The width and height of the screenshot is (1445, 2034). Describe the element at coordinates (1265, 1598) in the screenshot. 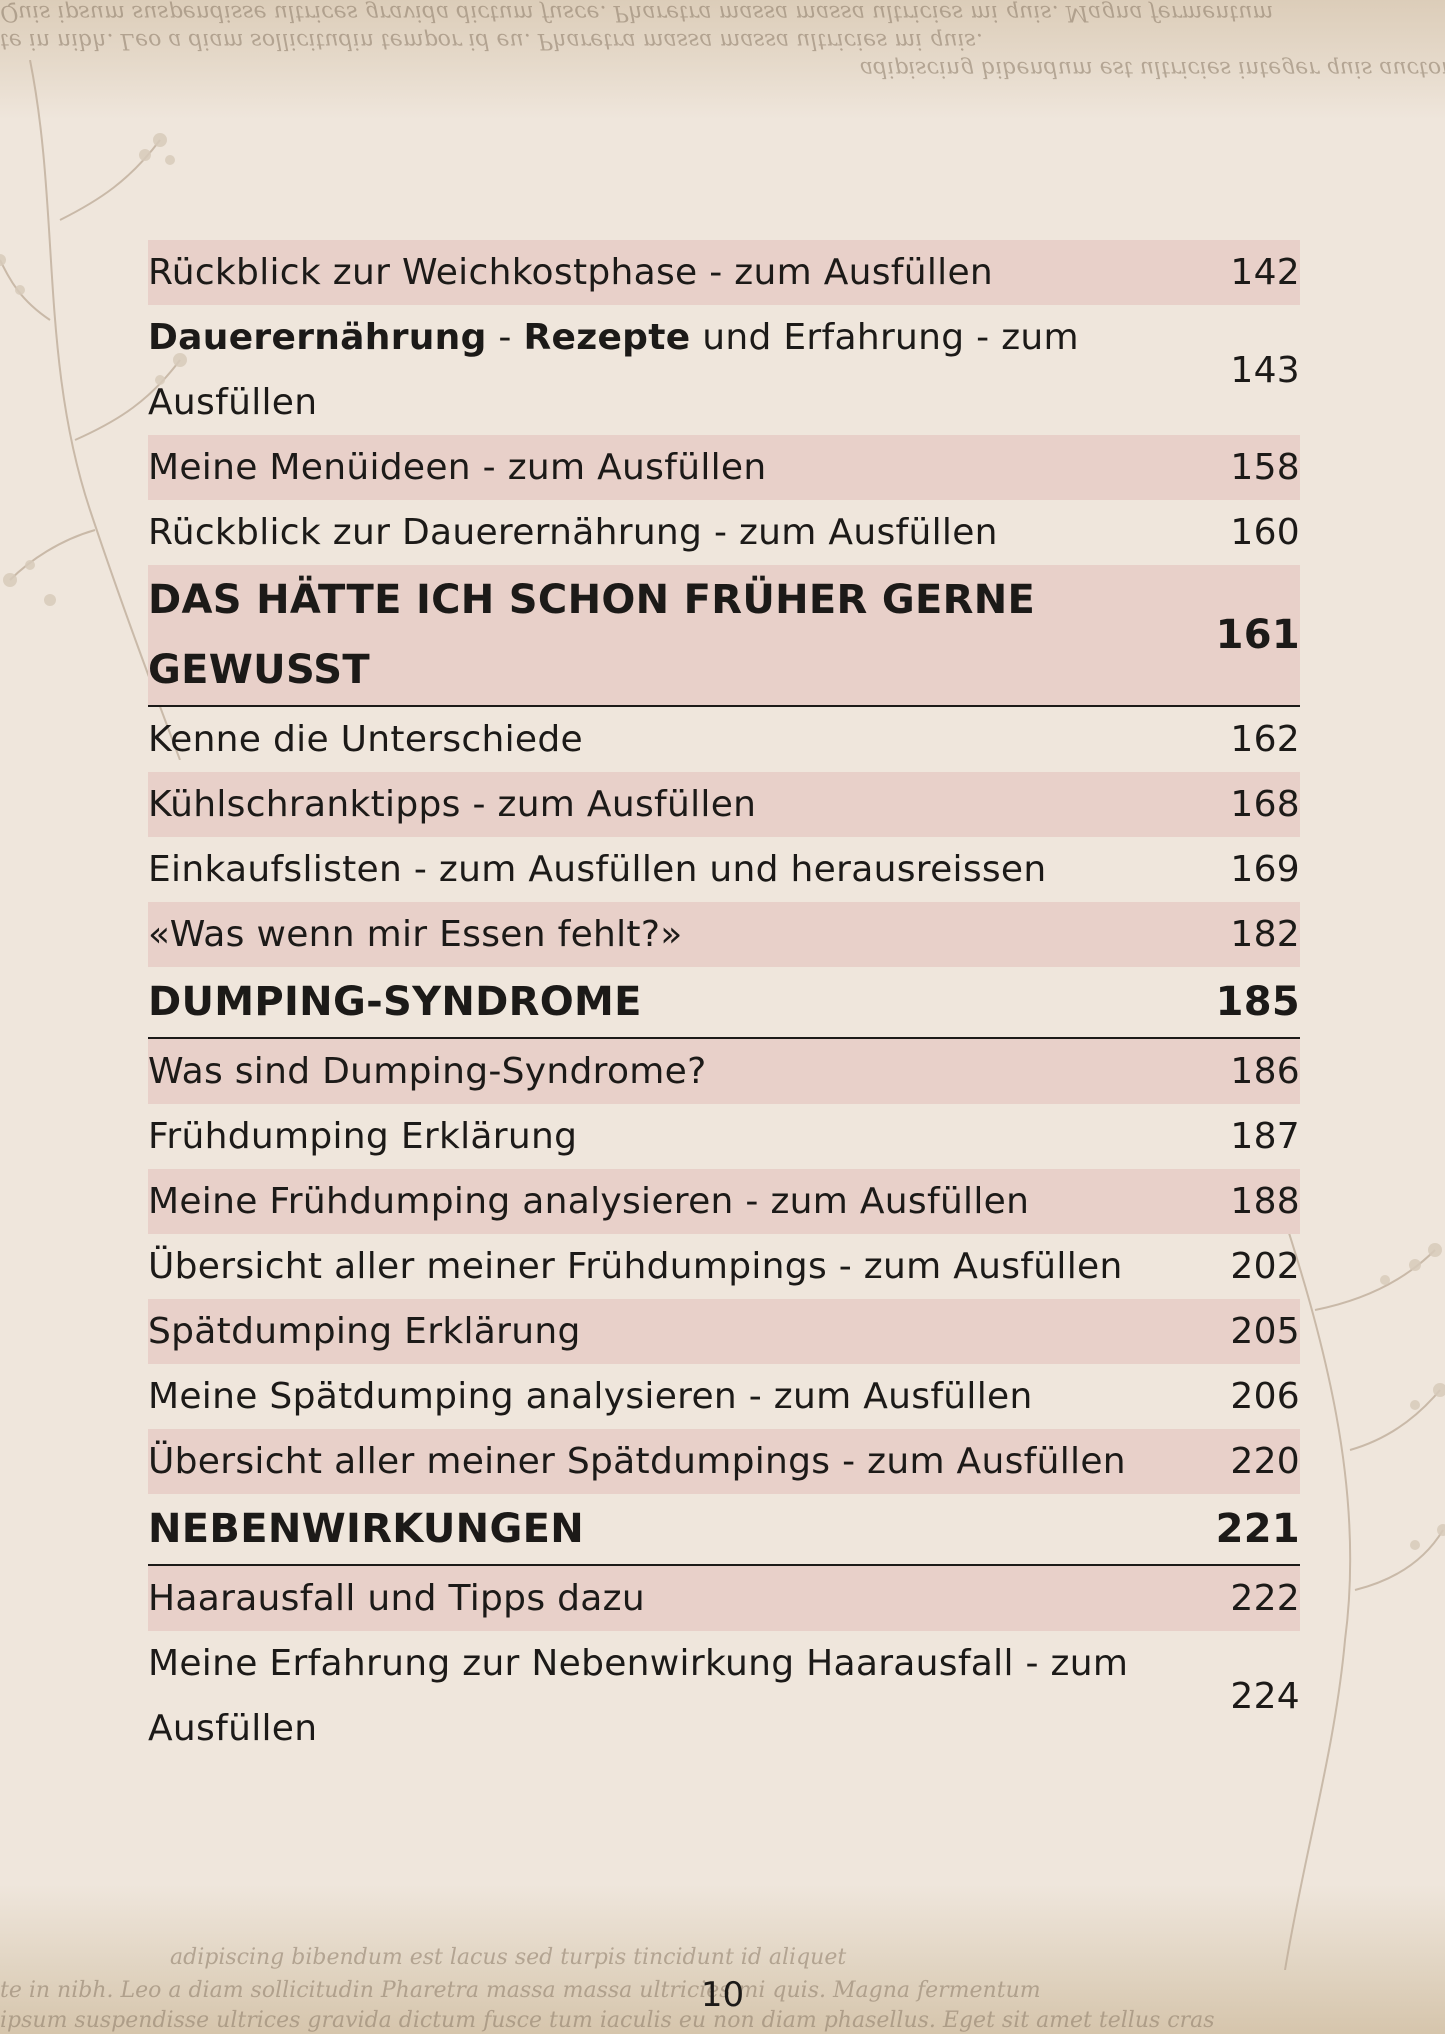

I see `toc-entry-page: 222` at that location.